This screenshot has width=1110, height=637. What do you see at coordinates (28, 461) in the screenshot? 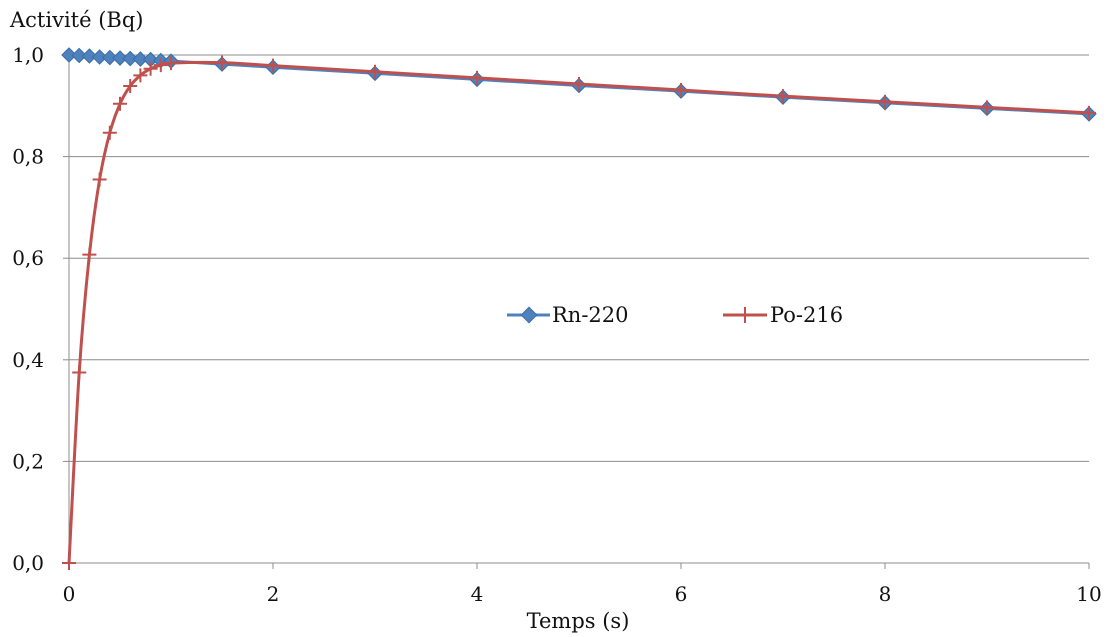
I see `y-tick-label: 0,2` at bounding box center [28, 461].